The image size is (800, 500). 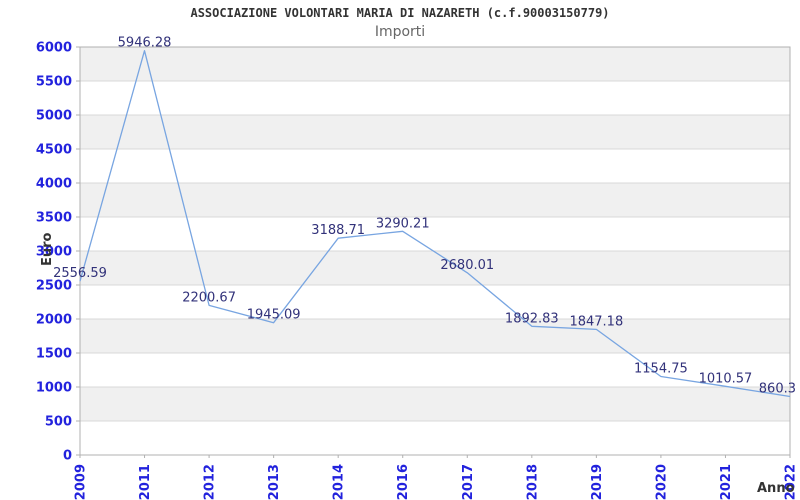 What do you see at coordinates (597, 482) in the screenshot?
I see `x-tick-label: 2019` at bounding box center [597, 482].